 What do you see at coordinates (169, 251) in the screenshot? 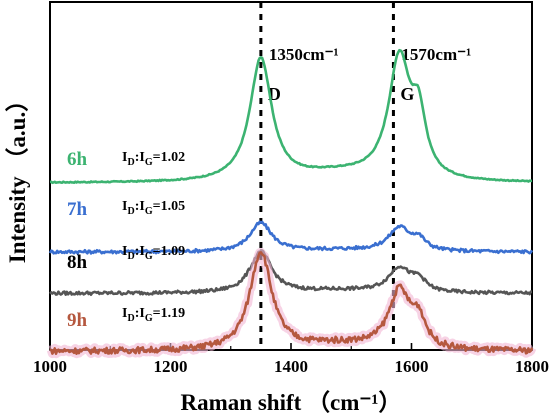
I see `ratio-part: =1.09` at bounding box center [169, 251].